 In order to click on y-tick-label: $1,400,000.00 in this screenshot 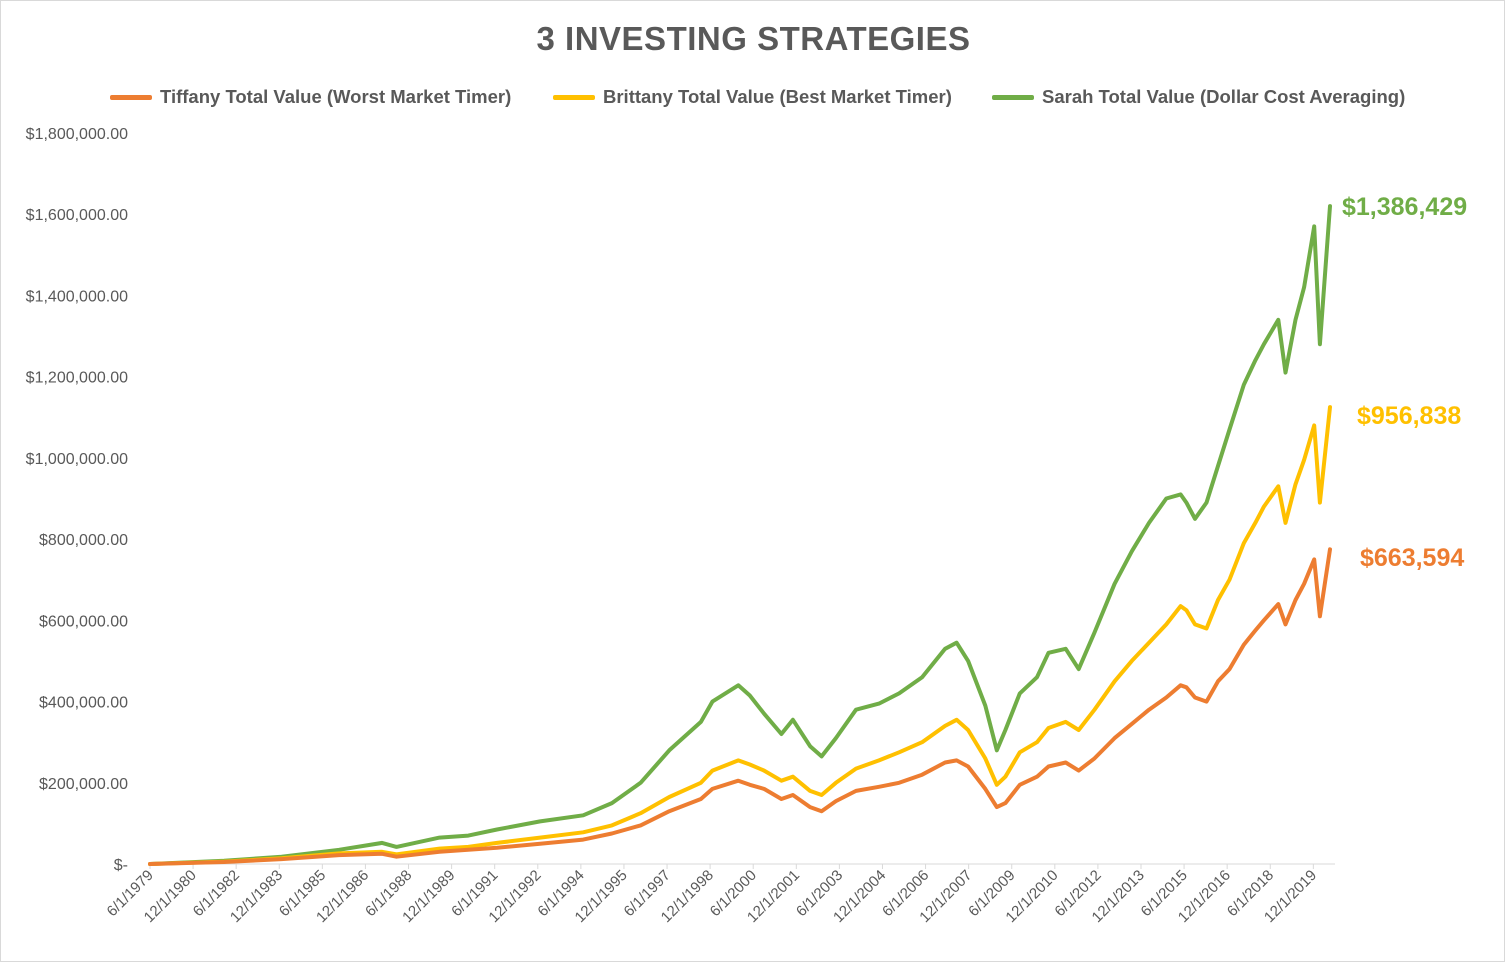, I will do `click(77, 296)`.